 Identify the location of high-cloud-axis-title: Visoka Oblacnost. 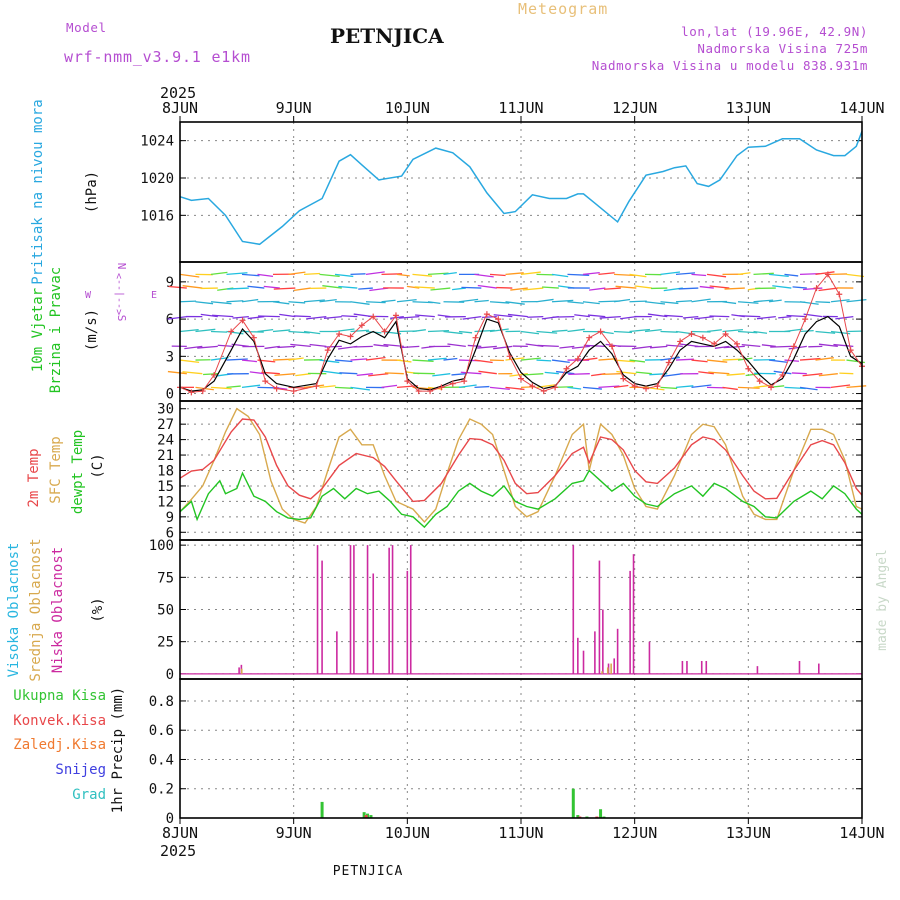
(14, 610).